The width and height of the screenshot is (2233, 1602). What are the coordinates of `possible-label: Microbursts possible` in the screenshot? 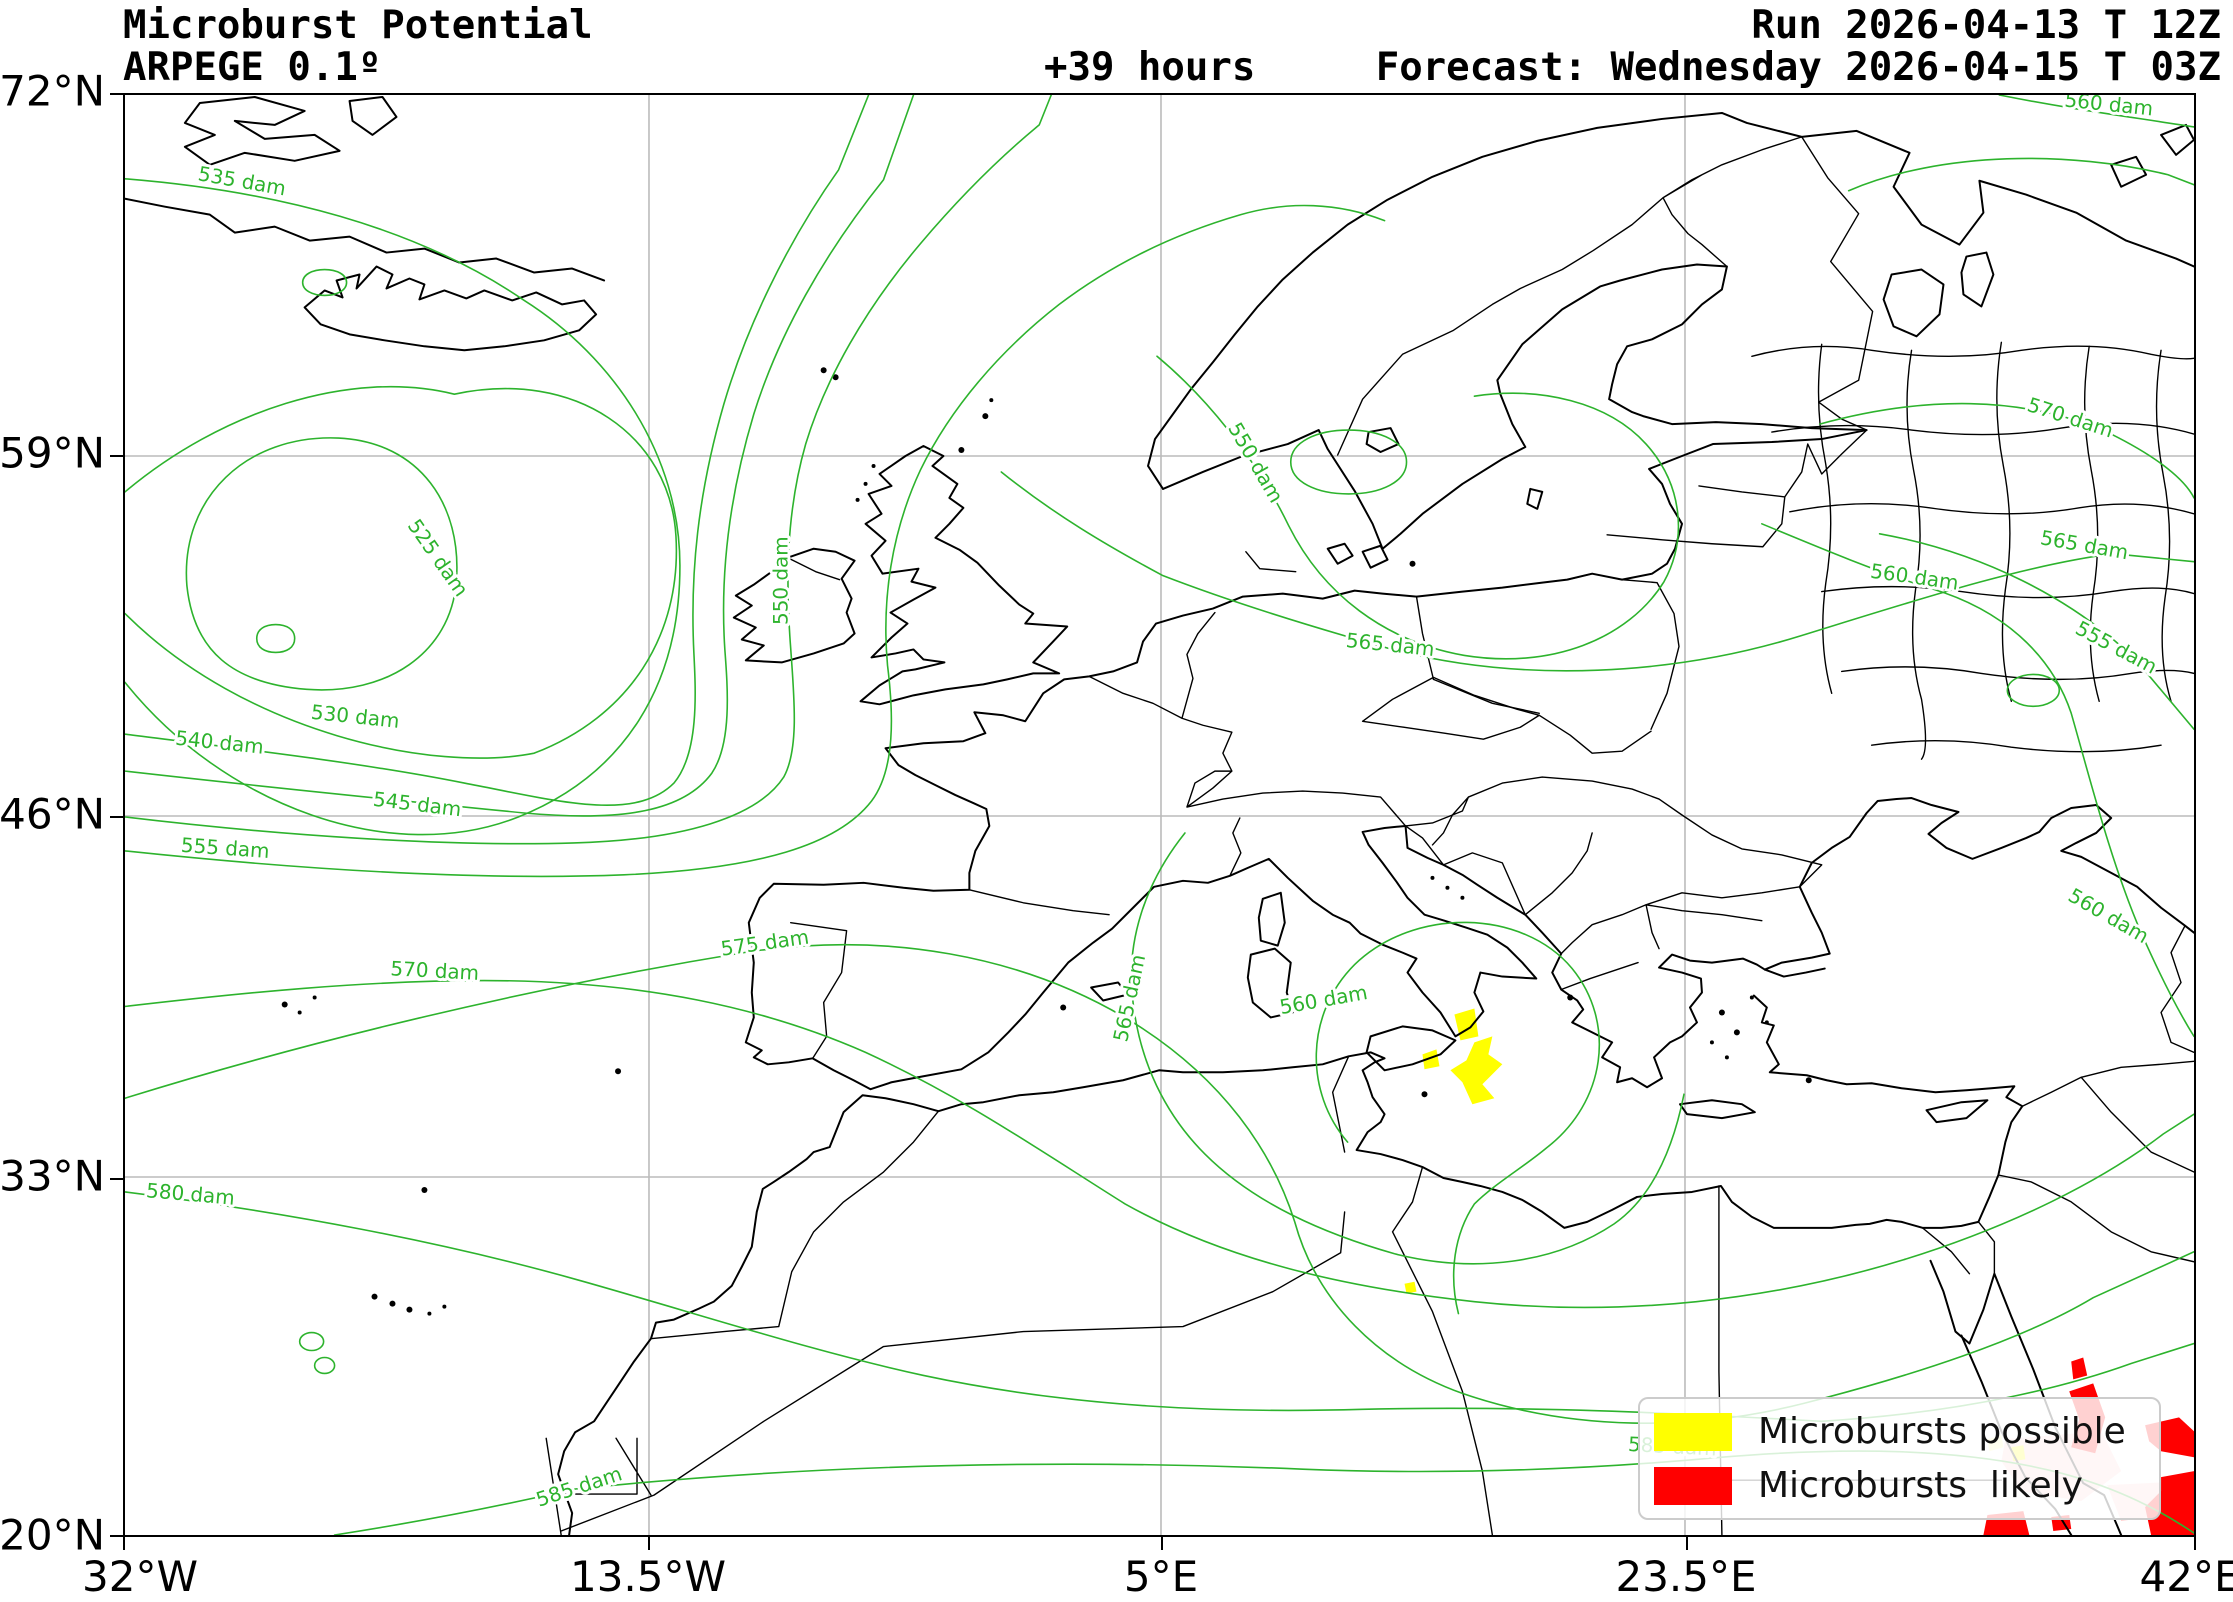 It's located at (1942, 1431).